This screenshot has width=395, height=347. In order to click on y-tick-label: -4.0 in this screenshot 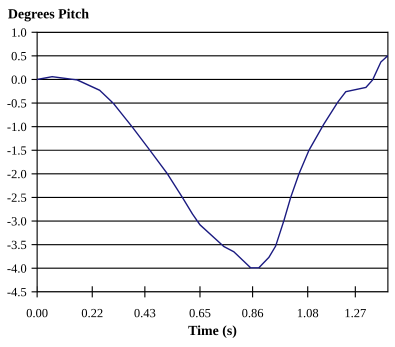, I will do `click(16, 268)`.